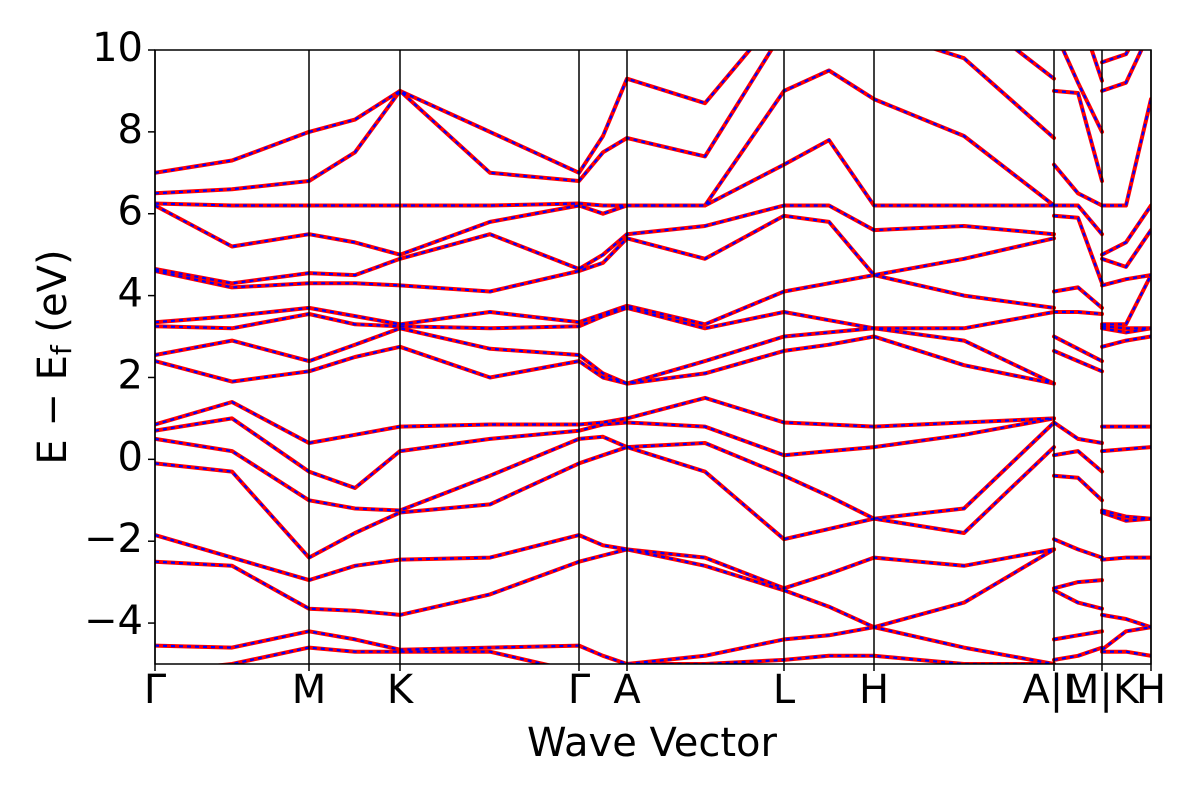 The image size is (1200, 804). I want to click on x-axis-label: Wave Vector, so click(652, 743).